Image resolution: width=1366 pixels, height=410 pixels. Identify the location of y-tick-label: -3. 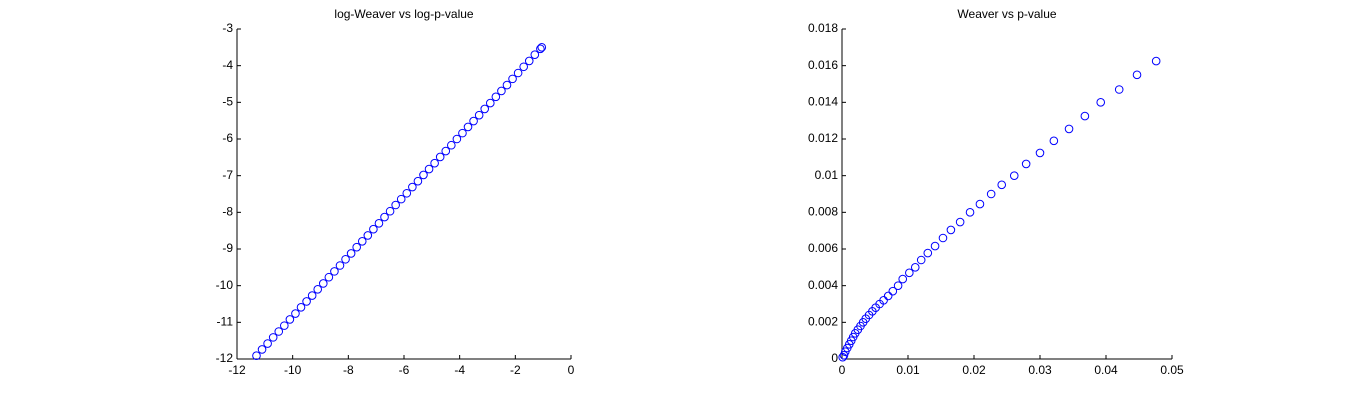
(227, 28).